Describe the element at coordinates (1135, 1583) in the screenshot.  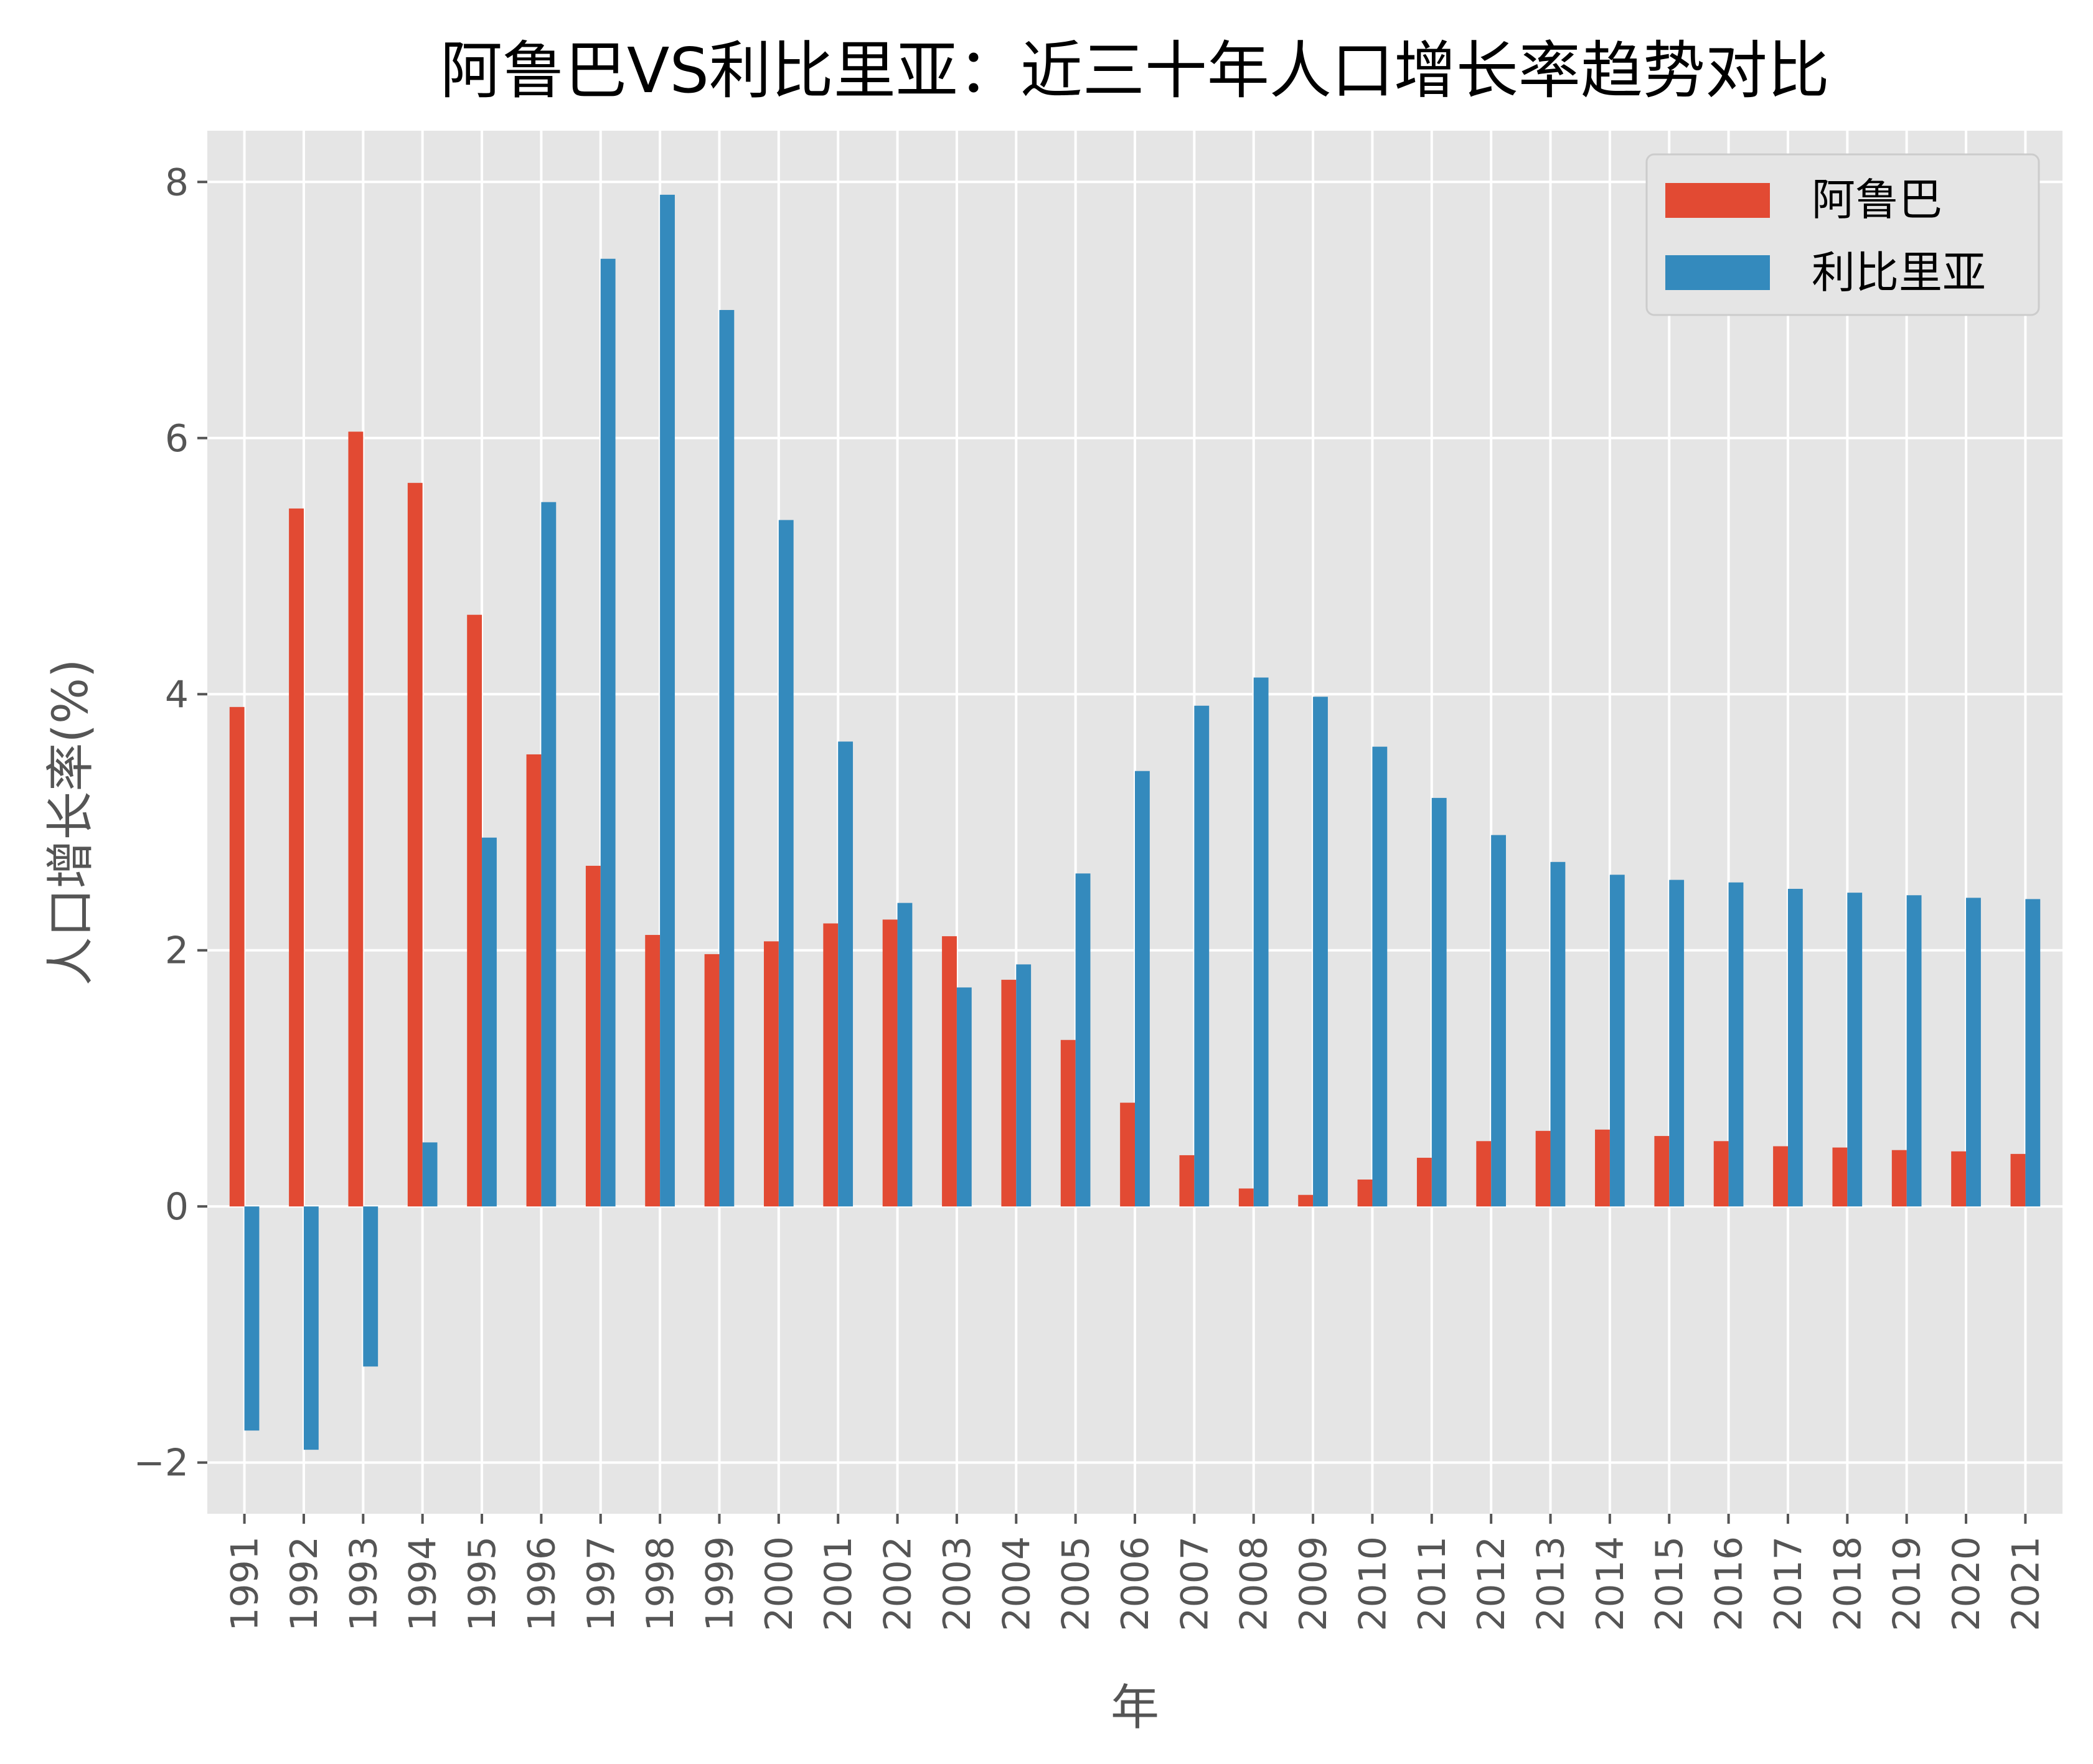
I see `x-tick-label: 2006` at that location.